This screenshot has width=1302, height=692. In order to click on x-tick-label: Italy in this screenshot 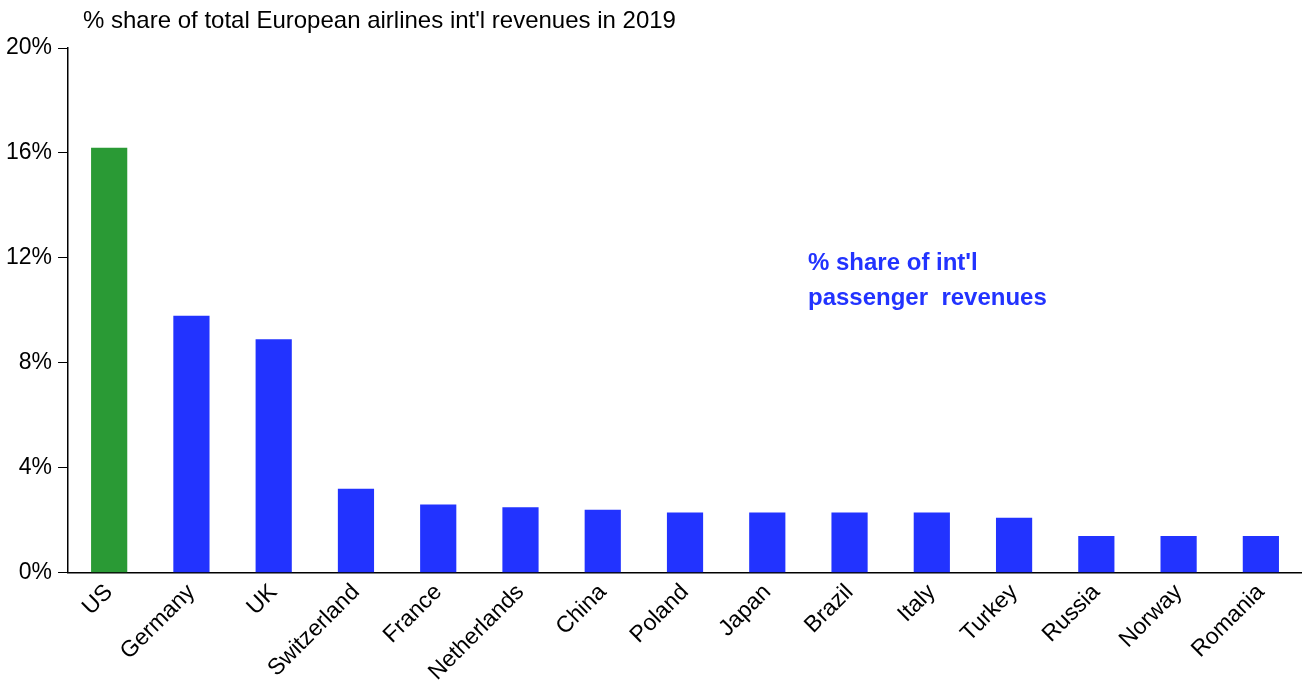, I will do `click(916, 602)`.